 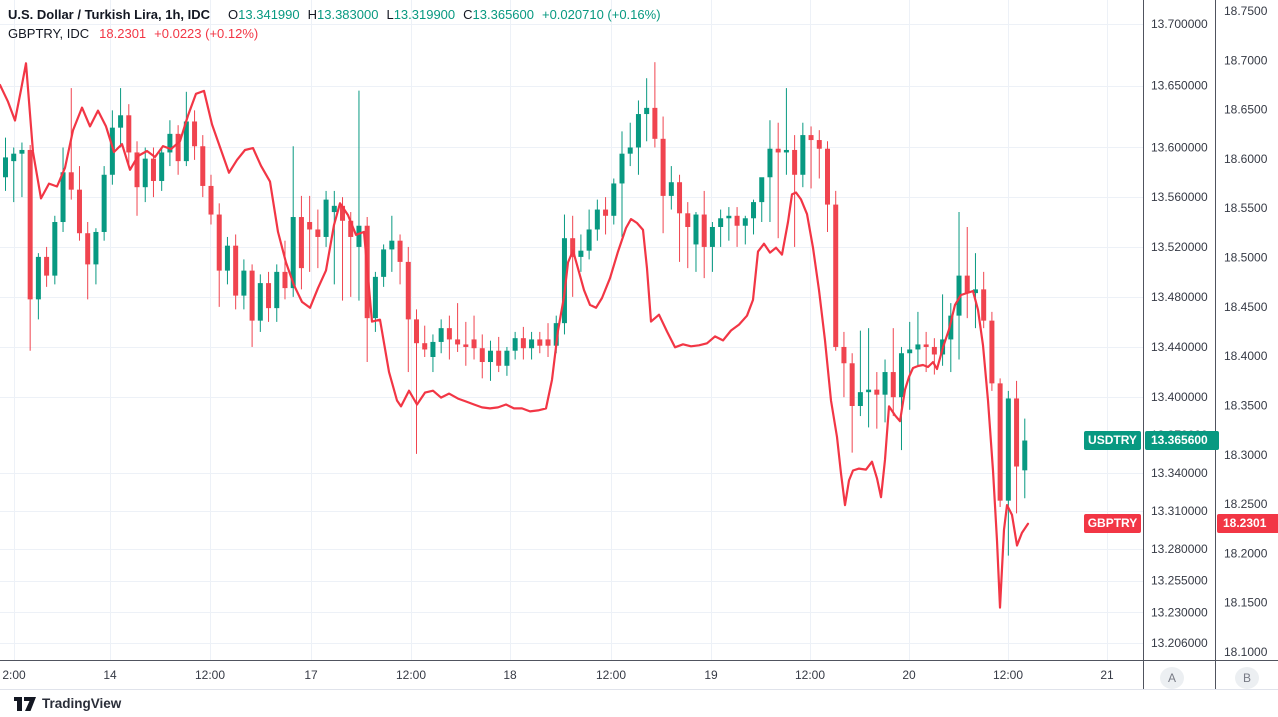 I want to click on price-tick-label: 18.2000, so click(x=1246, y=553).